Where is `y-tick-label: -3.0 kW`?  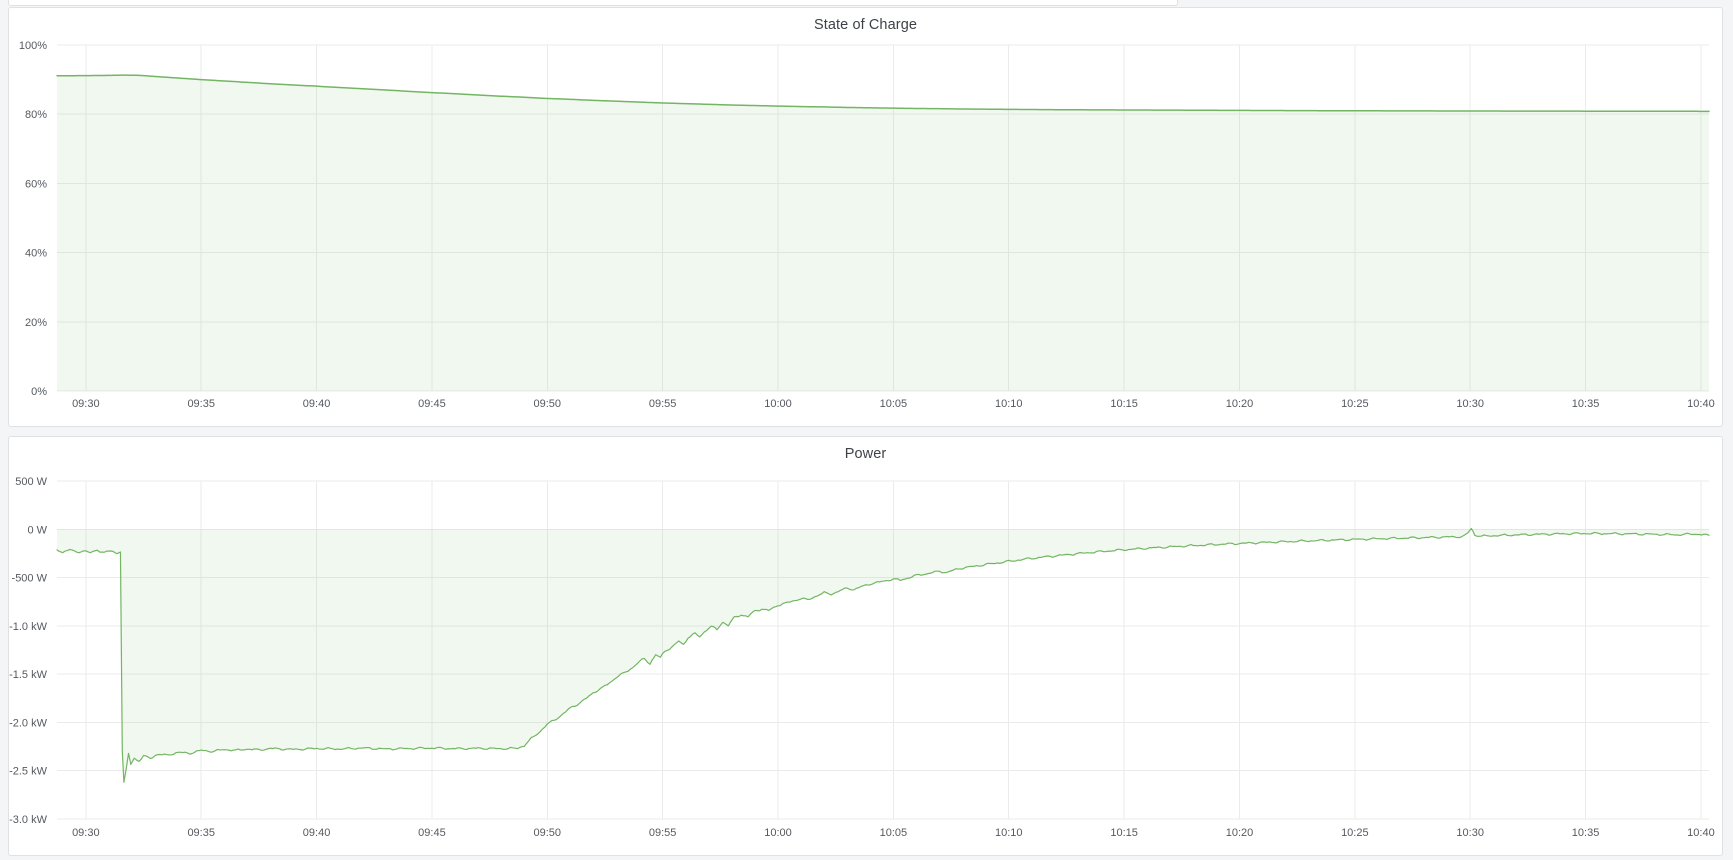
y-tick-label: -3.0 kW is located at coordinates (28, 820).